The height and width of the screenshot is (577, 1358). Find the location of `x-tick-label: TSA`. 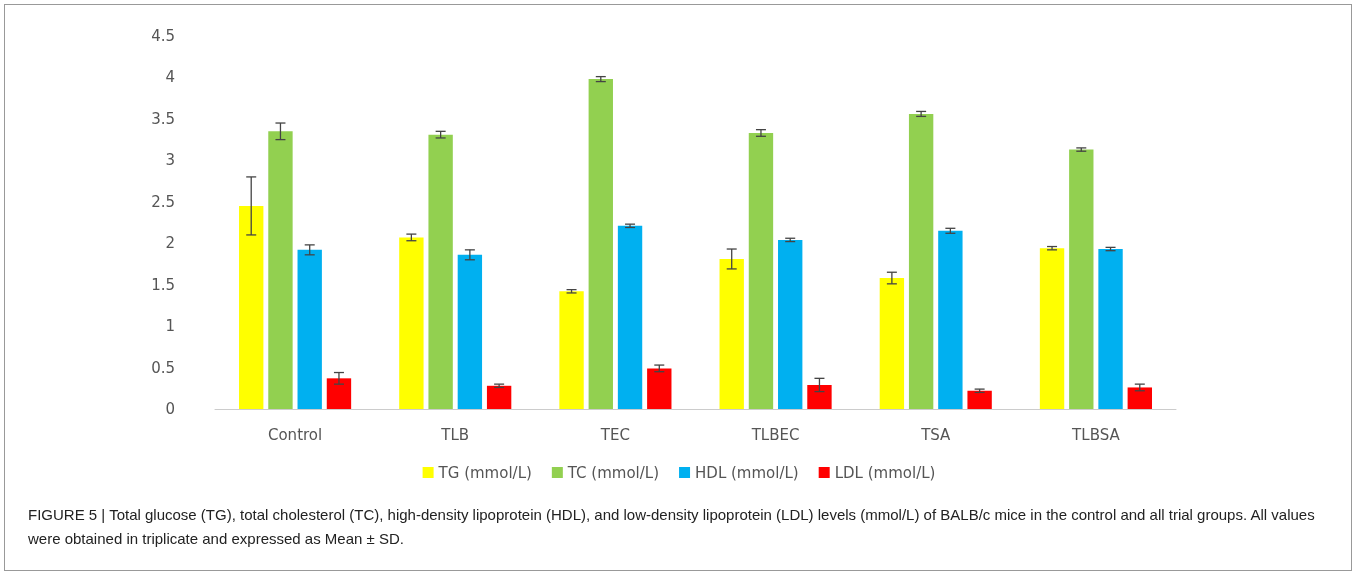

x-tick-label: TSA is located at coordinates (936, 434).